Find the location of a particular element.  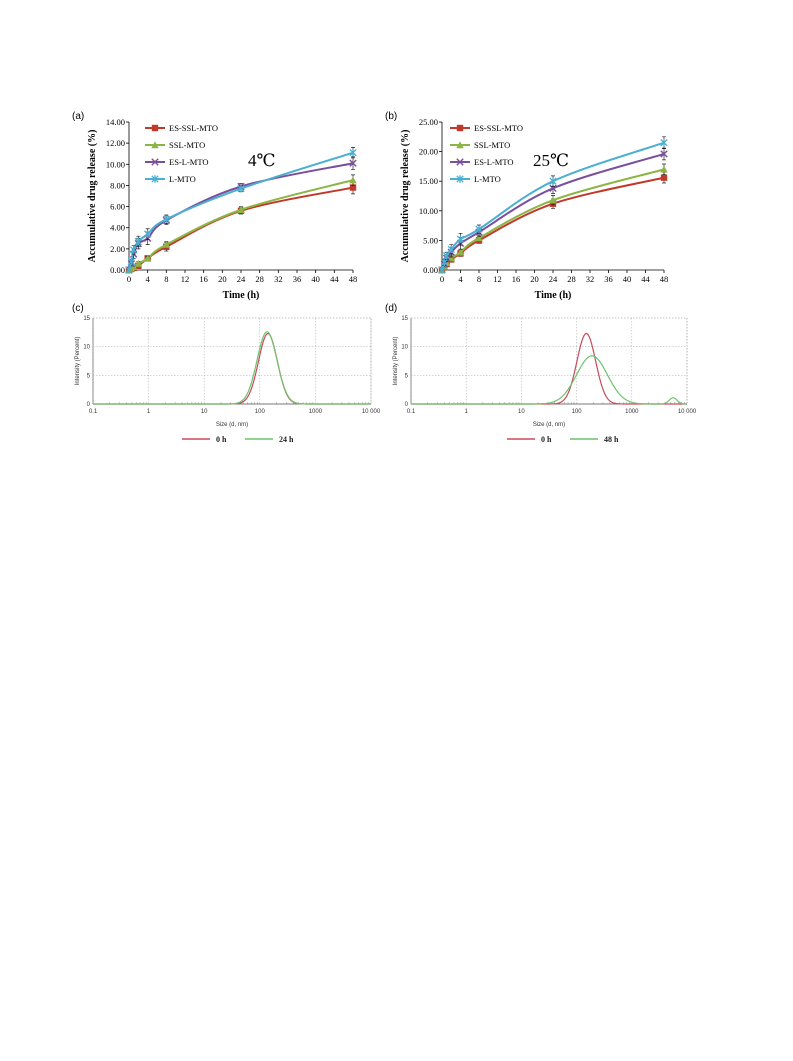

legend-entry: ES-L-MTO is located at coordinates (494, 162).